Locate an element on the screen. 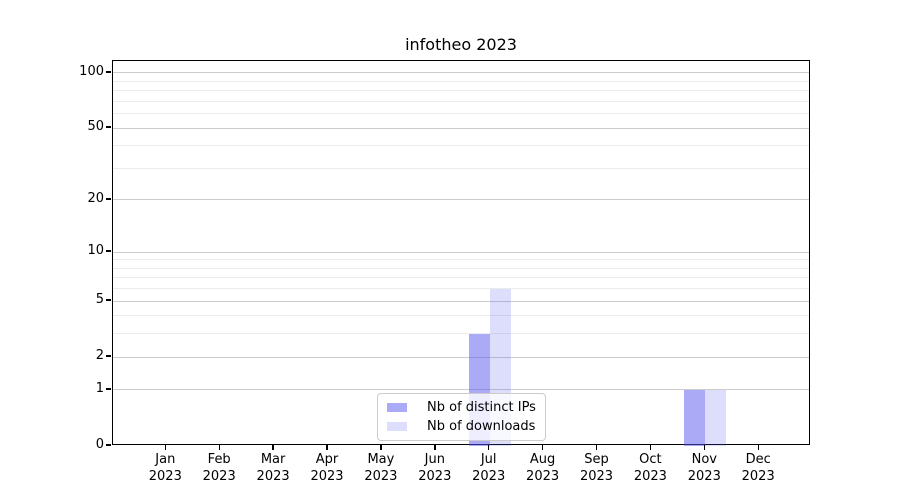 Image resolution: width=900 pixels, height=500 pixels. x-tick-label-mar-2023: Mar 2023 is located at coordinates (273, 468).